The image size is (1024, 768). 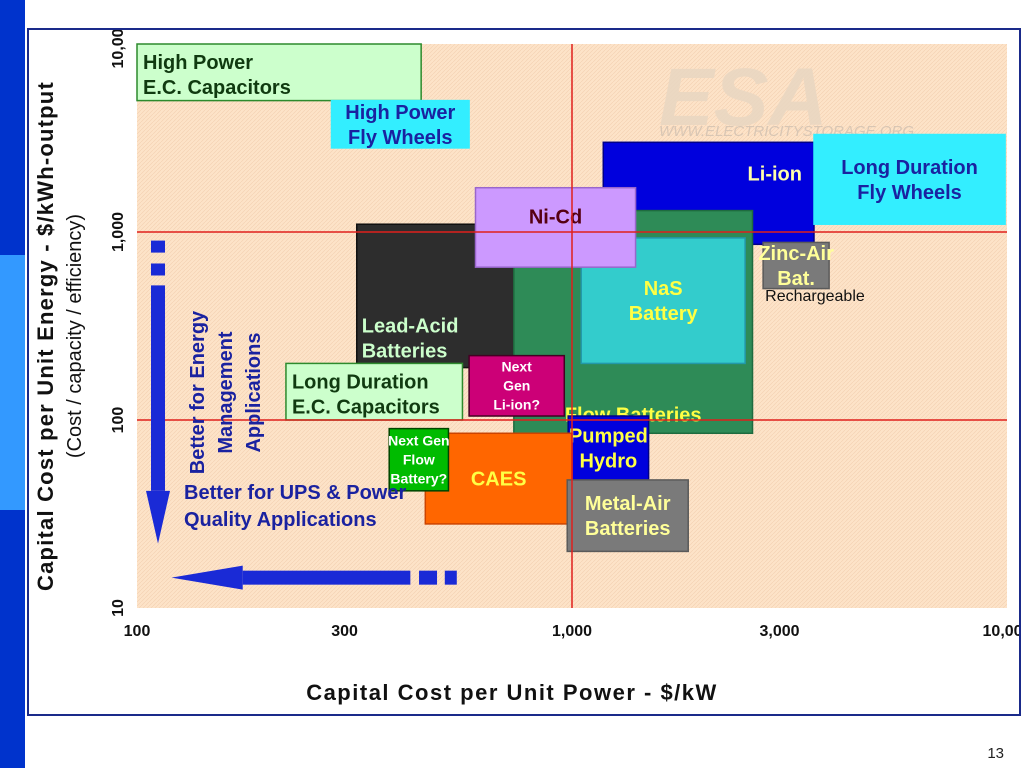 I want to click on region-next-gen-flow-battery, so click(x=419, y=459).